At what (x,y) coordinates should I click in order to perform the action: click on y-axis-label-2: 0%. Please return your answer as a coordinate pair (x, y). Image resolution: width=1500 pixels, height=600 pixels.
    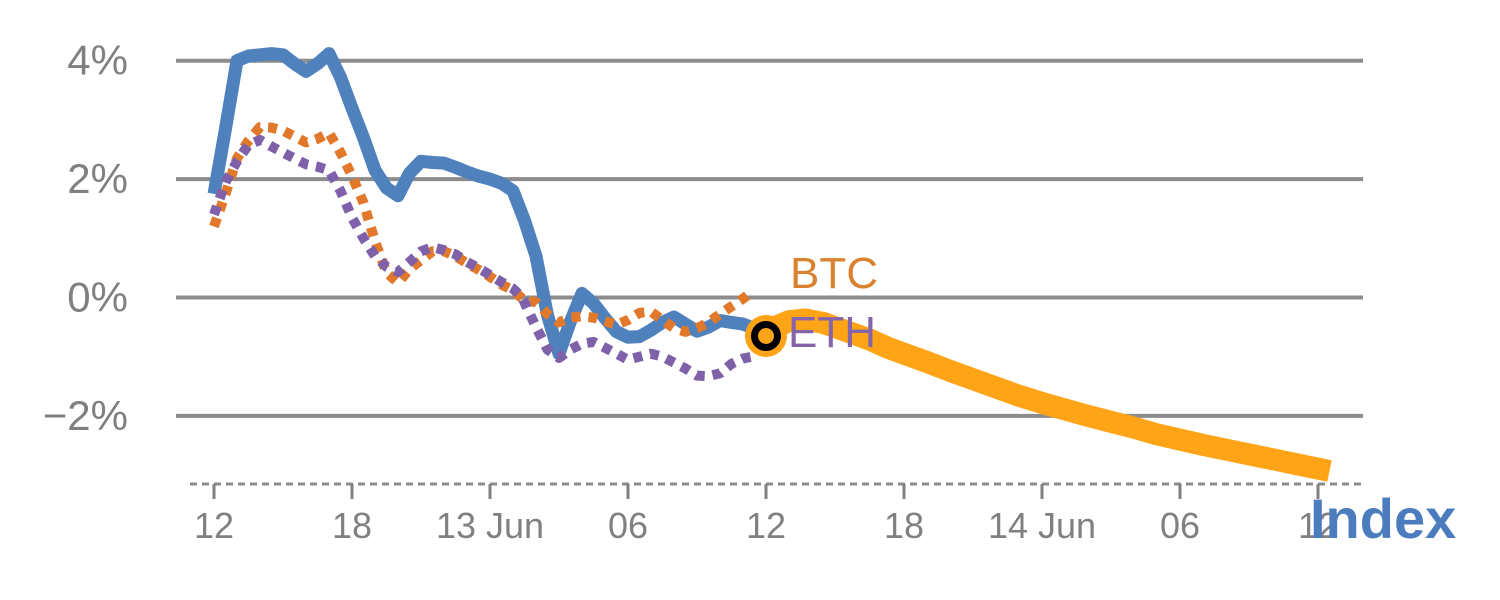
    Looking at the image, I should click on (97, 297).